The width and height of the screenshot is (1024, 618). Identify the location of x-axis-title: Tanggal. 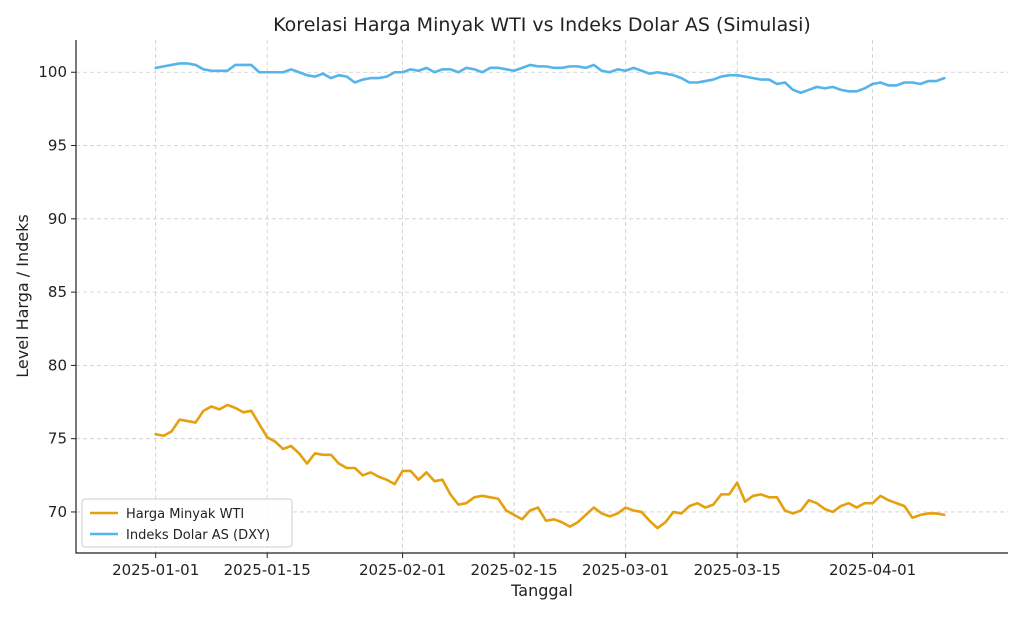
(541, 590).